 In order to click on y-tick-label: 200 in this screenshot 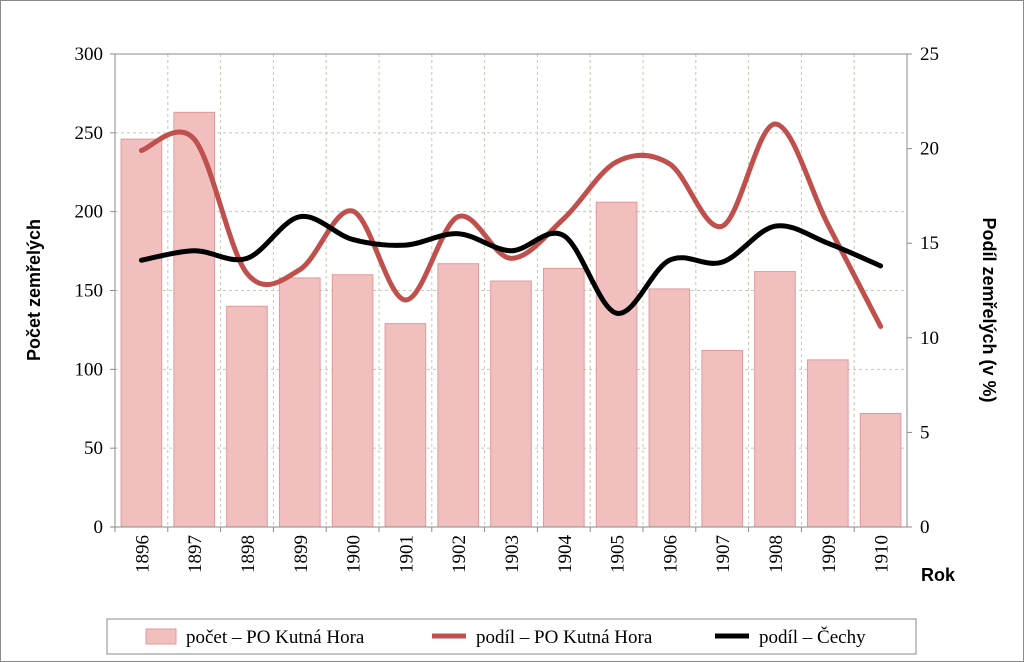, I will do `click(89, 212)`.